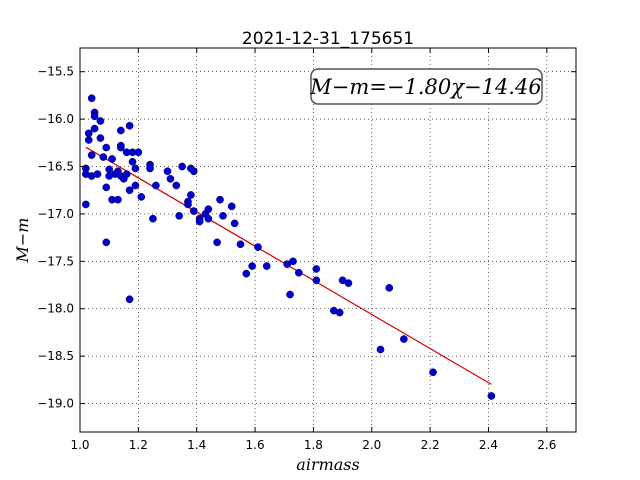 The height and width of the screenshot is (480, 640). Describe the element at coordinates (371, 445) in the screenshot. I see `x-tick-label: 2.0` at that location.